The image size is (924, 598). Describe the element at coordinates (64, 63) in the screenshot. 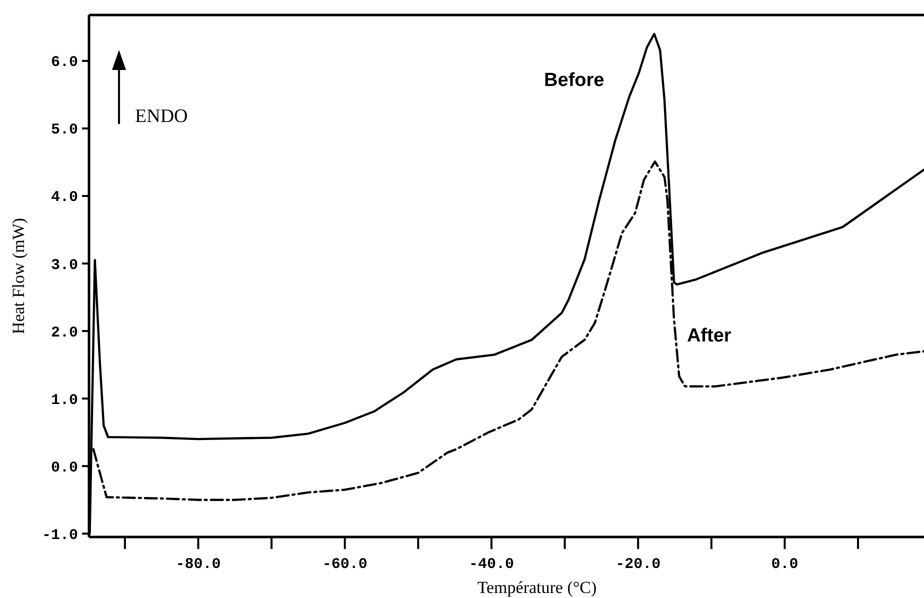

I see `y-tick-label: 6.0` at that location.